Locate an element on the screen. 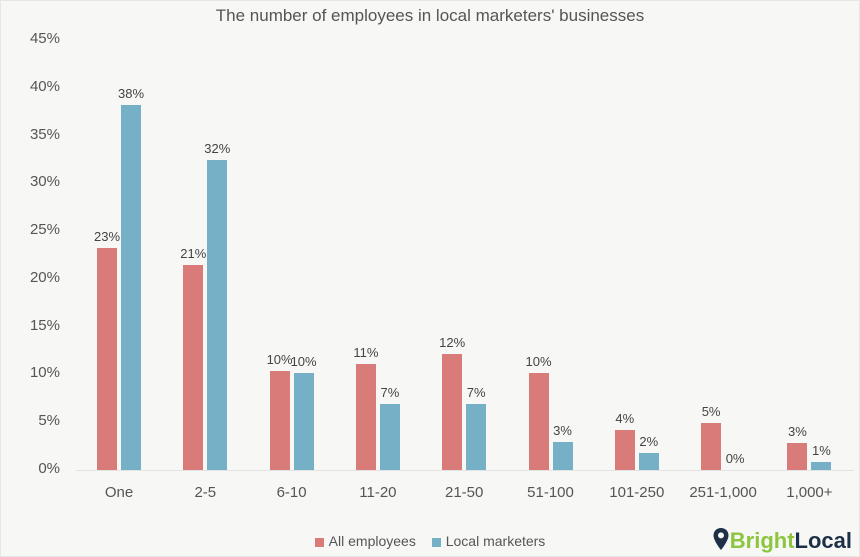  legend-item-all-employees: All employees is located at coordinates (365, 541).